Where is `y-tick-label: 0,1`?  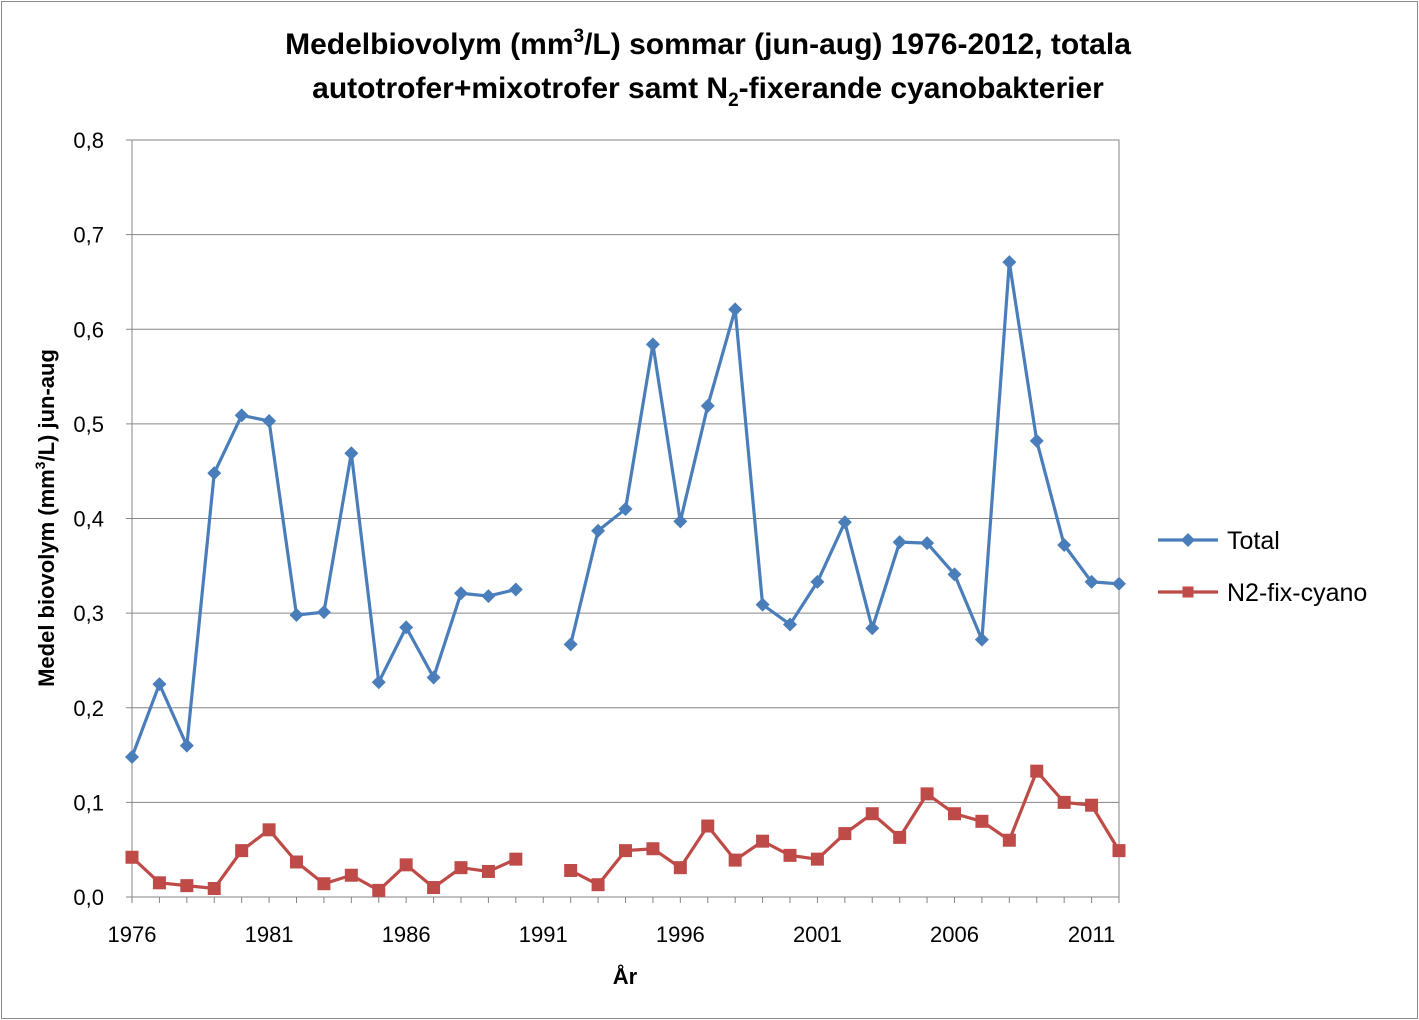
y-tick-label: 0,1 is located at coordinates (88, 802).